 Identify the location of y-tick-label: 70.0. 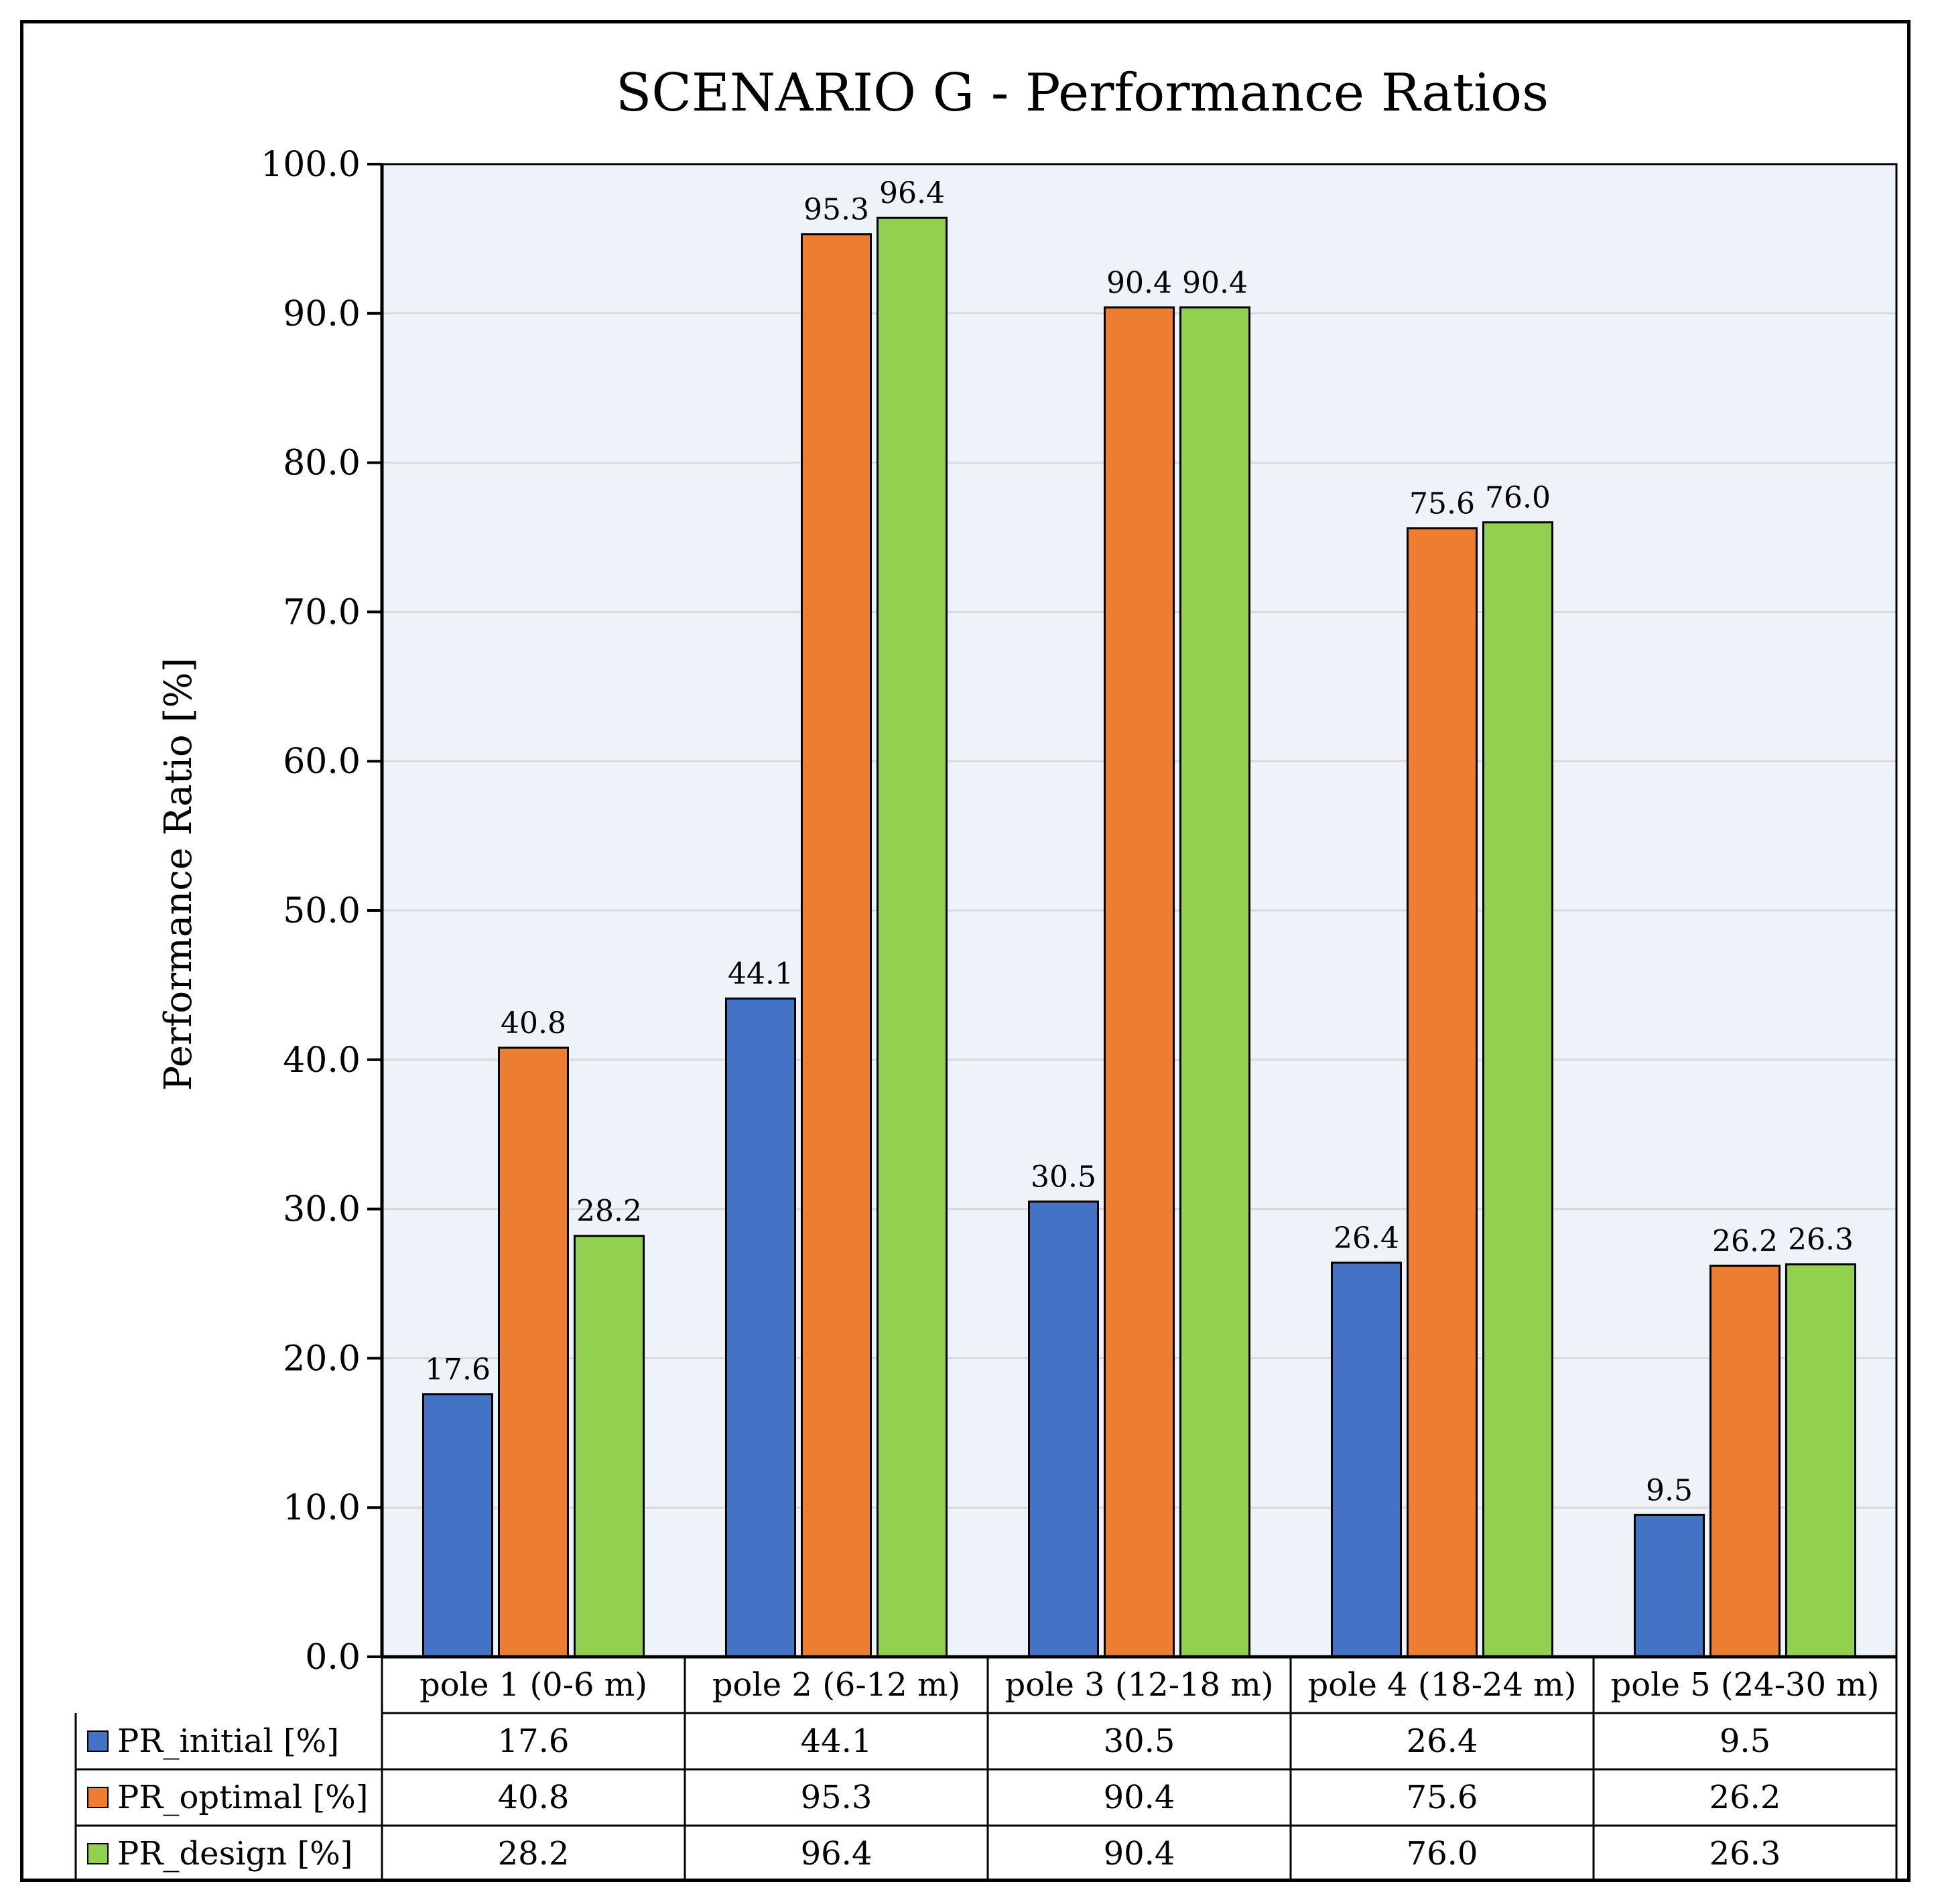
(322, 612).